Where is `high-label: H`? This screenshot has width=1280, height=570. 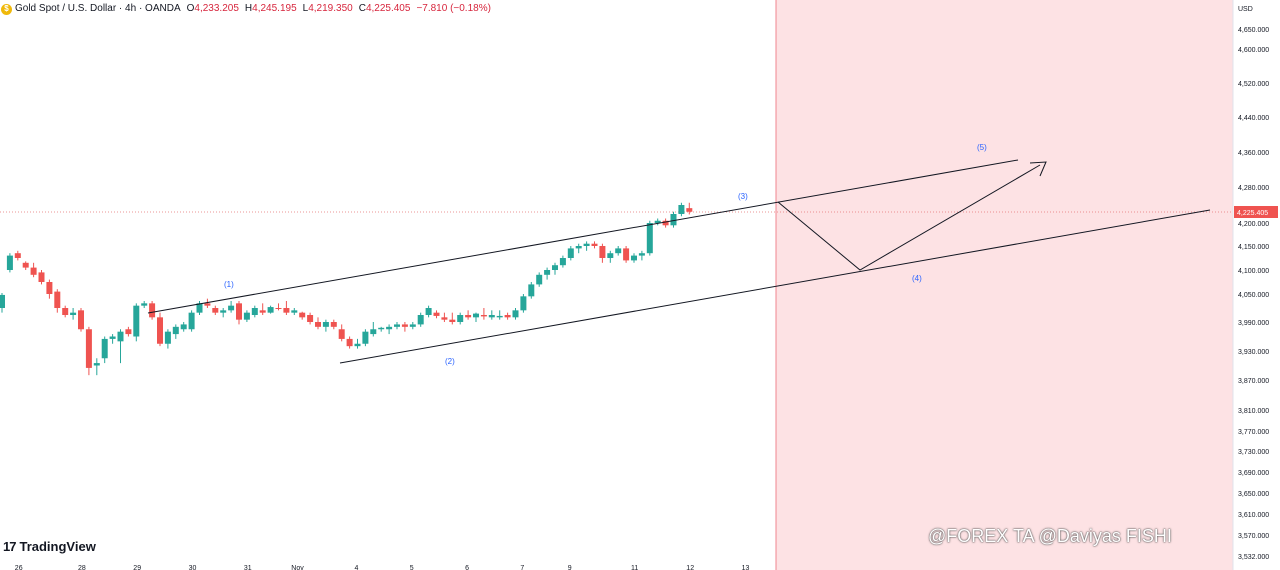
high-label: H is located at coordinates (248, 8).